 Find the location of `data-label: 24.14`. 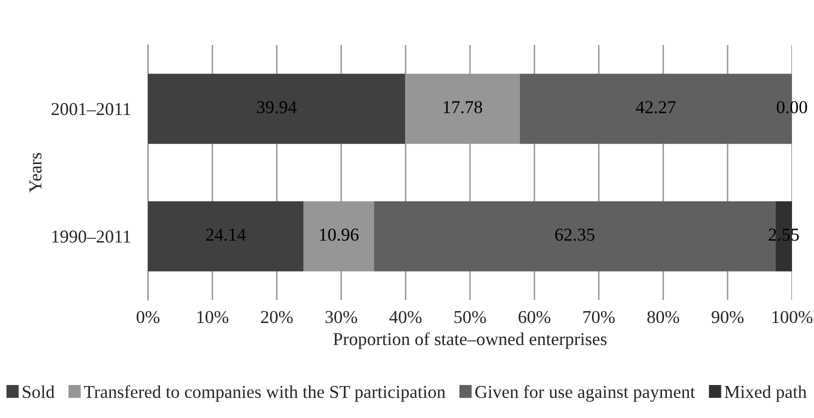

data-label: 24.14 is located at coordinates (226, 234).